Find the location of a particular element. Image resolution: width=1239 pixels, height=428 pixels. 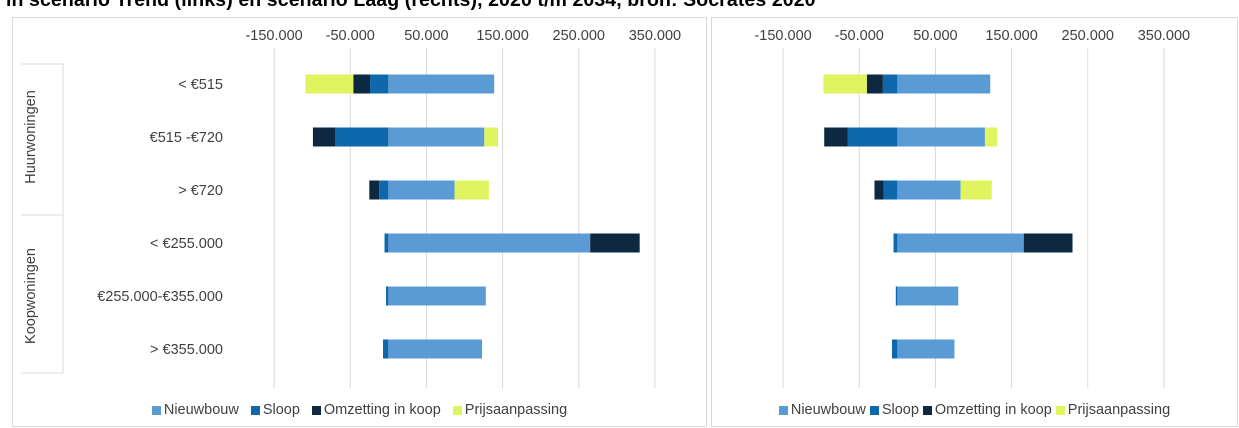

category-label: €515 -€720 is located at coordinates (186, 138).